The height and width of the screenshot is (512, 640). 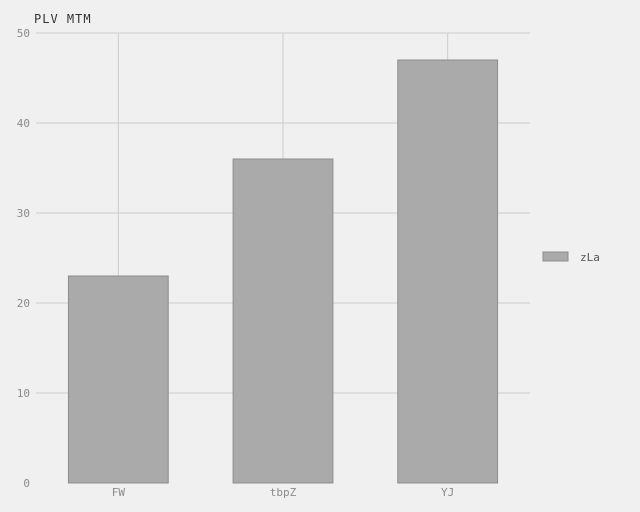 What do you see at coordinates (23, 393) in the screenshot?
I see `y-tick-label: 10` at bounding box center [23, 393].